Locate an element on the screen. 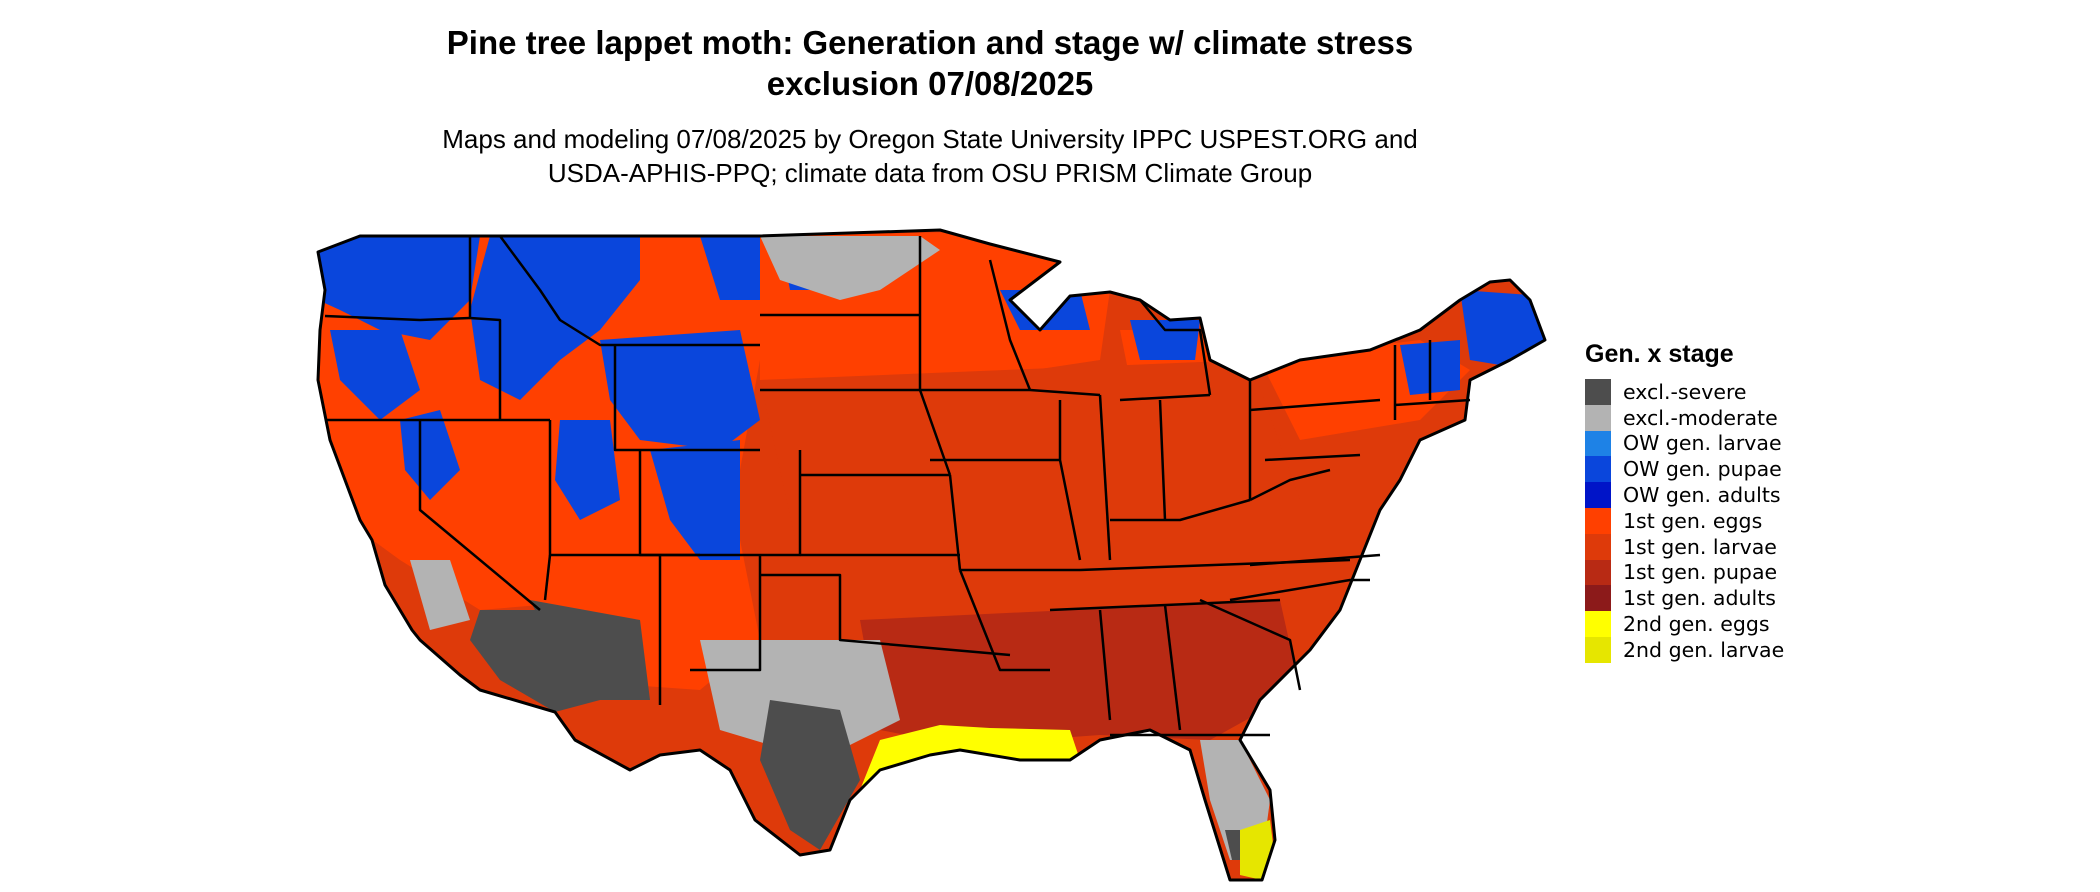 The image size is (2100, 892). zone-ow-pupae-colorado is located at coordinates (695, 500).